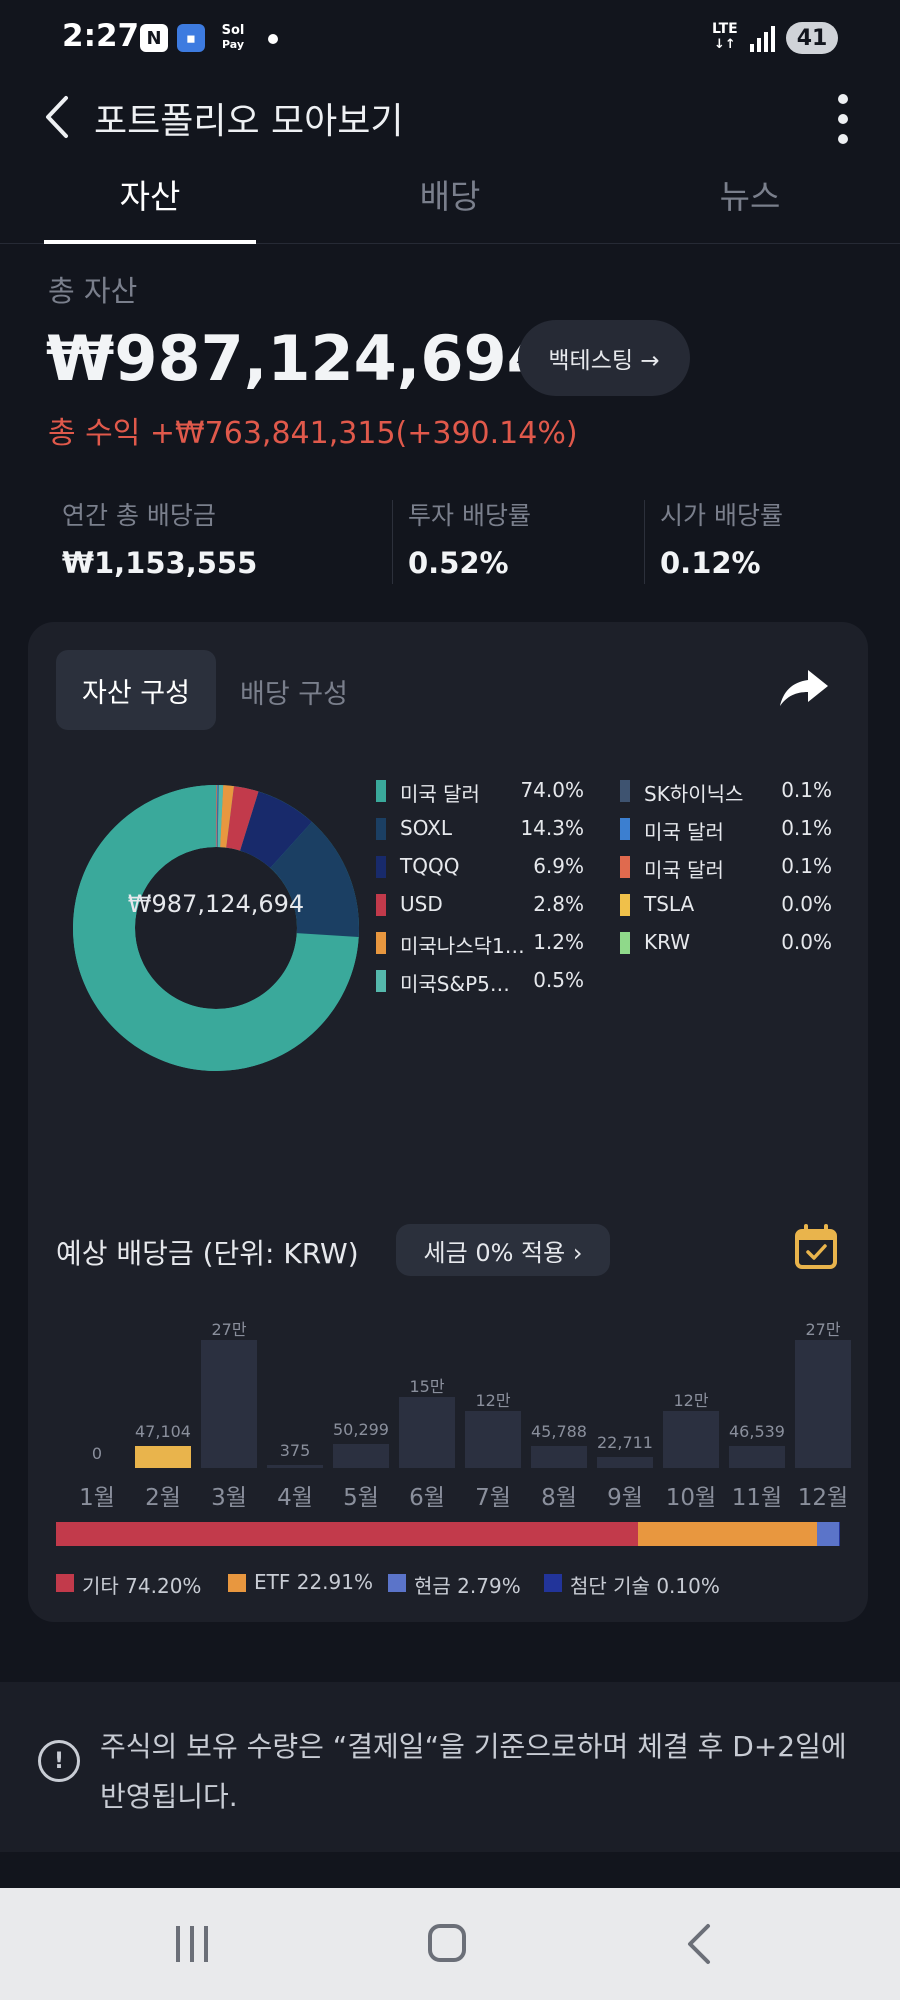 The height and width of the screenshot is (2000, 900). What do you see at coordinates (843, 119) in the screenshot?
I see `more-options-icon` at bounding box center [843, 119].